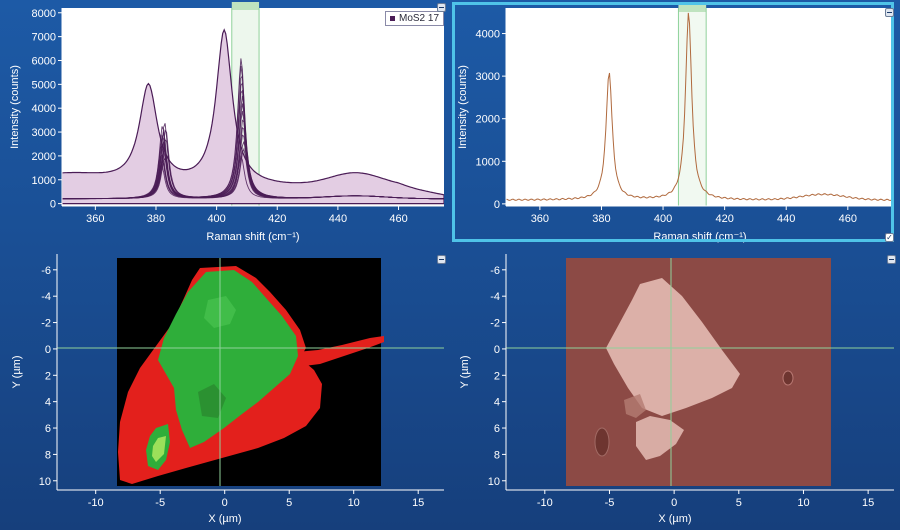 The width and height of the screenshot is (900, 530). I want to click on bright-green-spot, so click(159, 449).